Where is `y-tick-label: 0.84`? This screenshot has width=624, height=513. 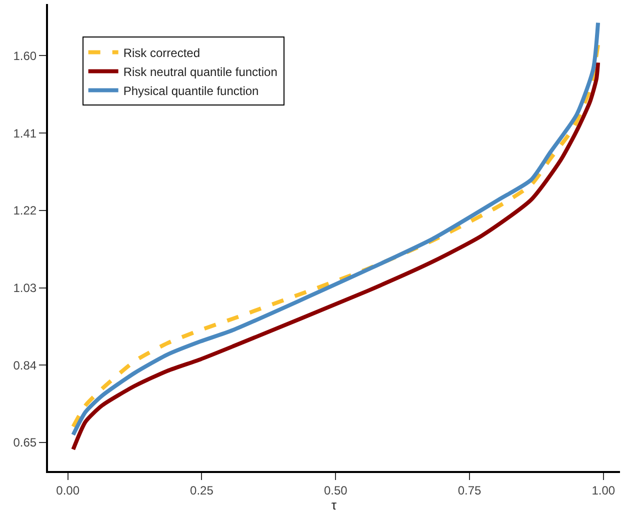
y-tick-label: 0.84 is located at coordinates (25, 365).